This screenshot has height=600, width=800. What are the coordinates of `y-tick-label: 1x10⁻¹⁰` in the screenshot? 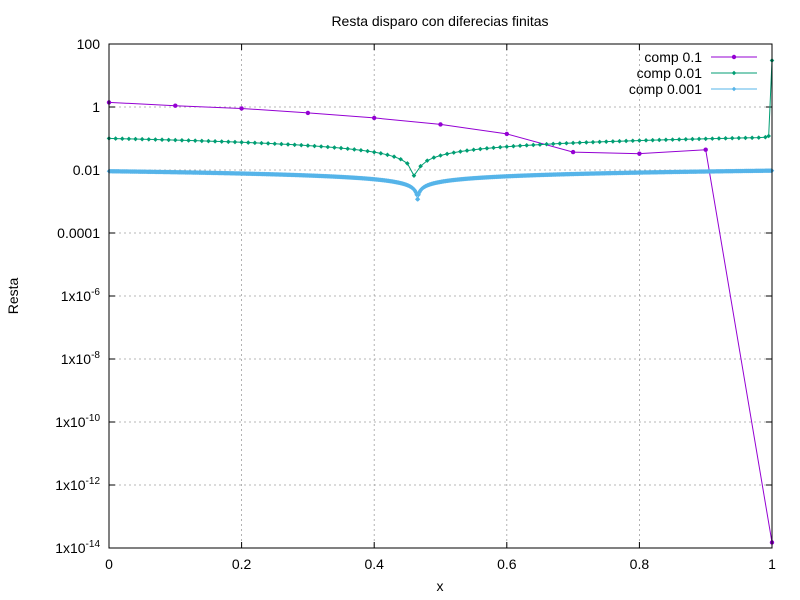 It's located at (77, 421).